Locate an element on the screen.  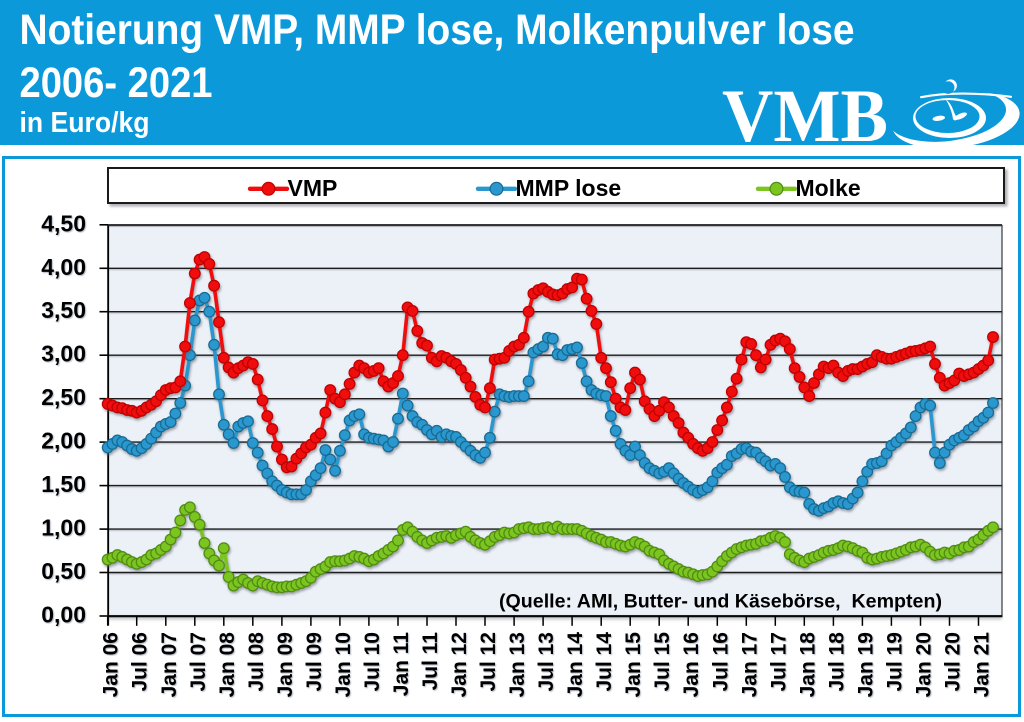
svg-text: Jan 16 is located at coordinates (691, 664).